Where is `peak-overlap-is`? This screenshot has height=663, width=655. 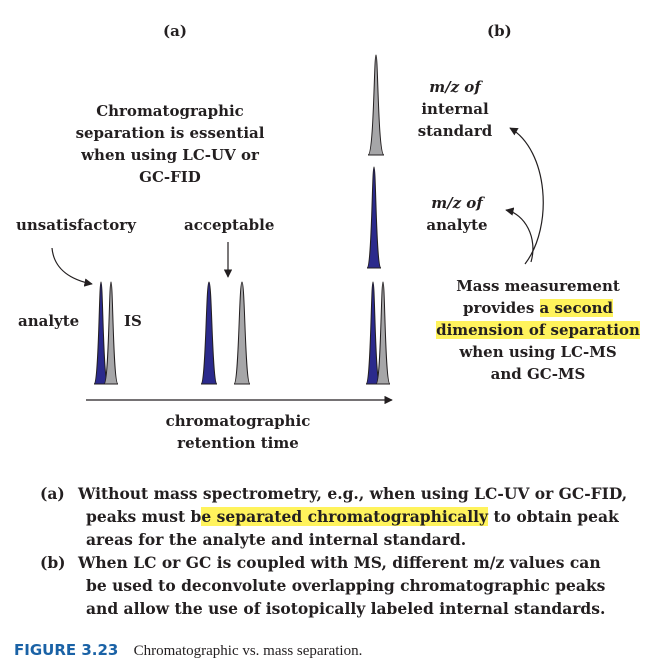 peak-overlap-is is located at coordinates (383, 333).